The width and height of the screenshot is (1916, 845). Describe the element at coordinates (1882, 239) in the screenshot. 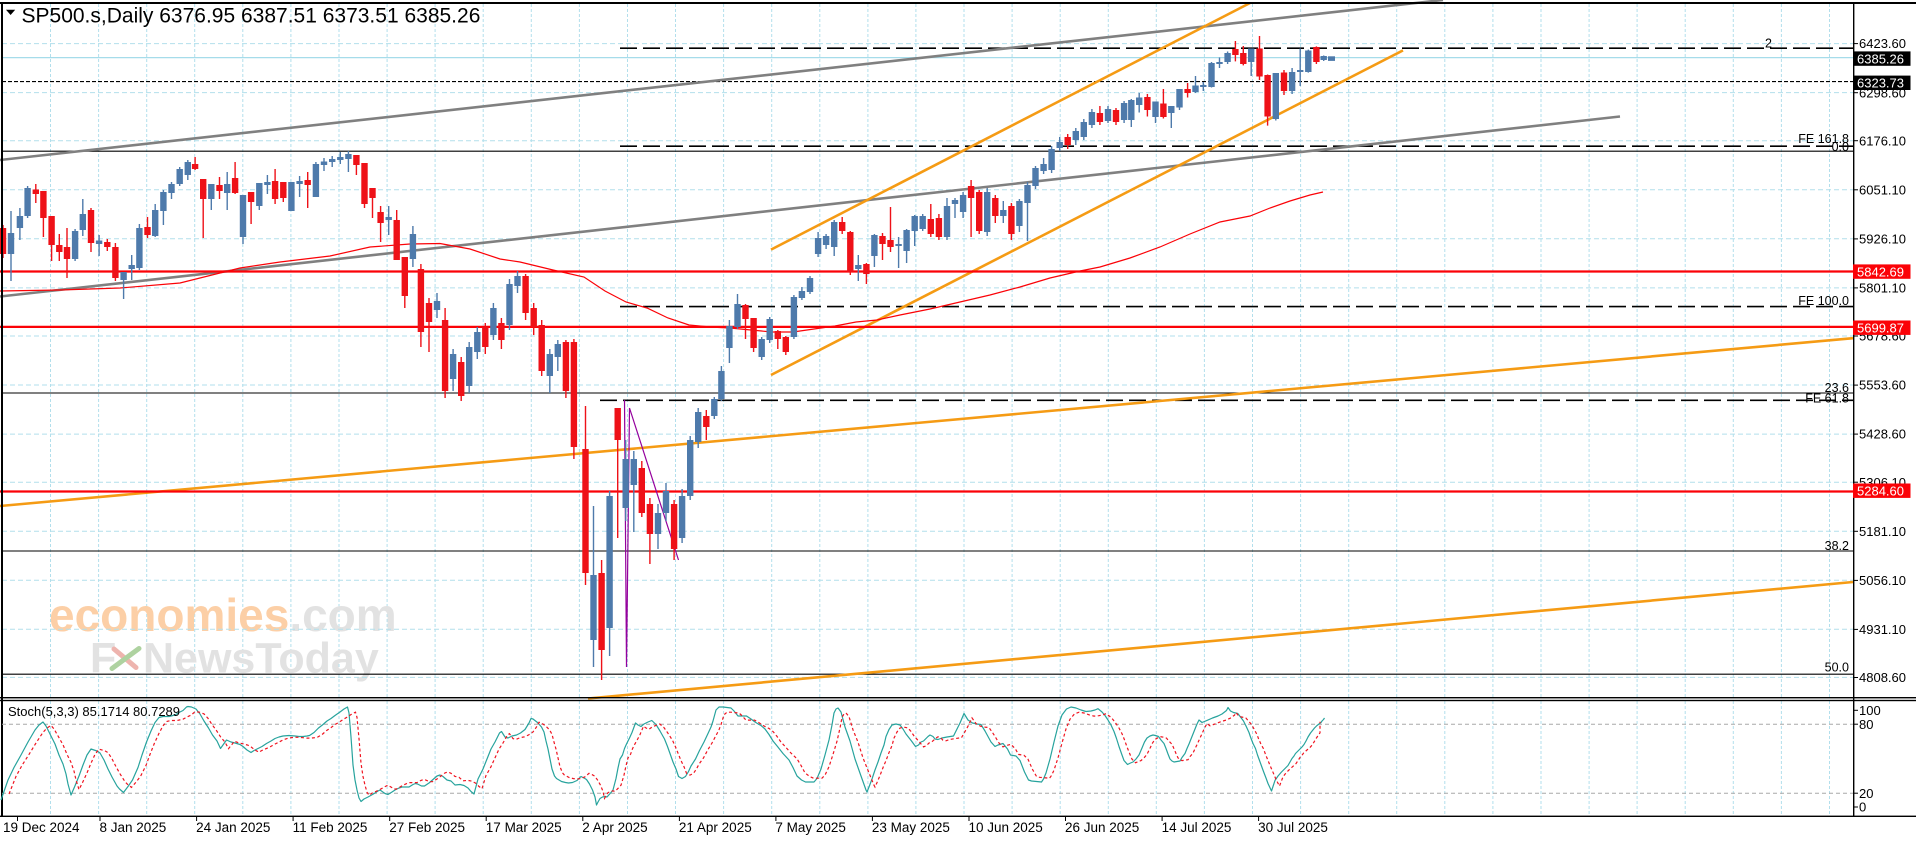

I see `svg-text: 5926.10` at that location.